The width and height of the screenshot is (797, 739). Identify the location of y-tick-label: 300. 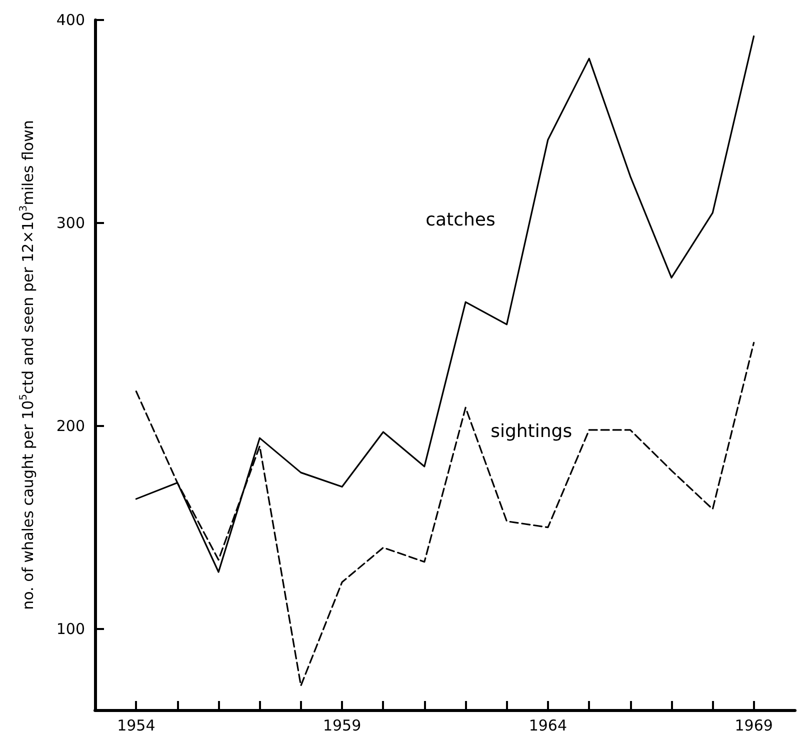
(70, 223).